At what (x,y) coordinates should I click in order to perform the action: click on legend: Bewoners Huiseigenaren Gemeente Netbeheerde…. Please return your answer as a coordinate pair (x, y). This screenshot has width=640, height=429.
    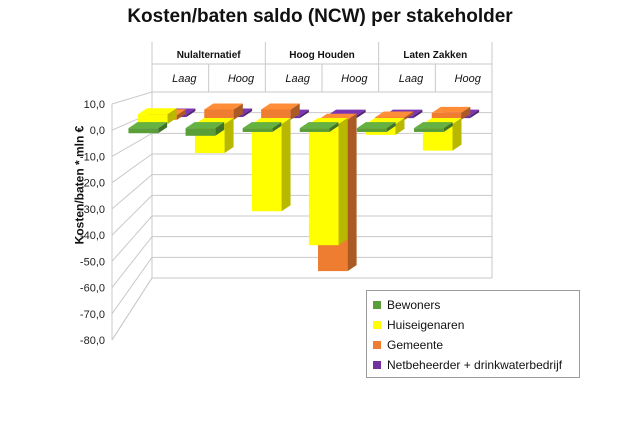
    Looking at the image, I should click on (473, 334).